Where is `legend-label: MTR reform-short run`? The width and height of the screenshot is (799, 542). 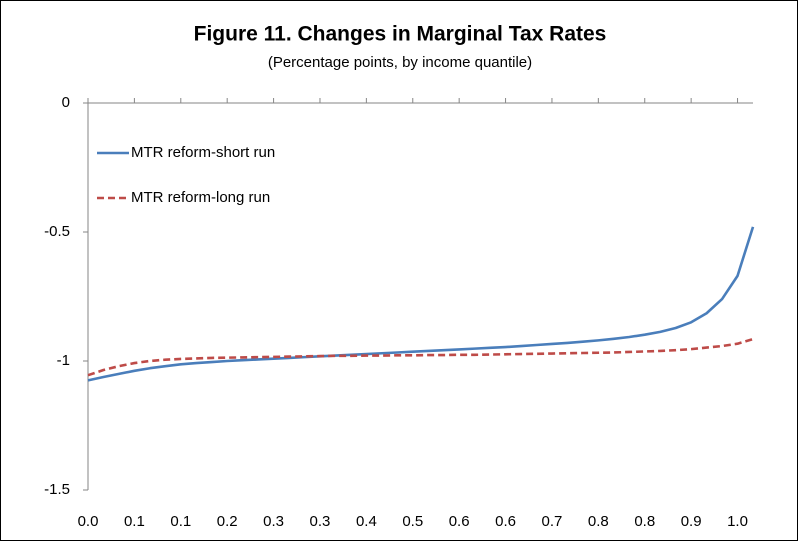
legend-label: MTR reform-short run is located at coordinates (203, 152).